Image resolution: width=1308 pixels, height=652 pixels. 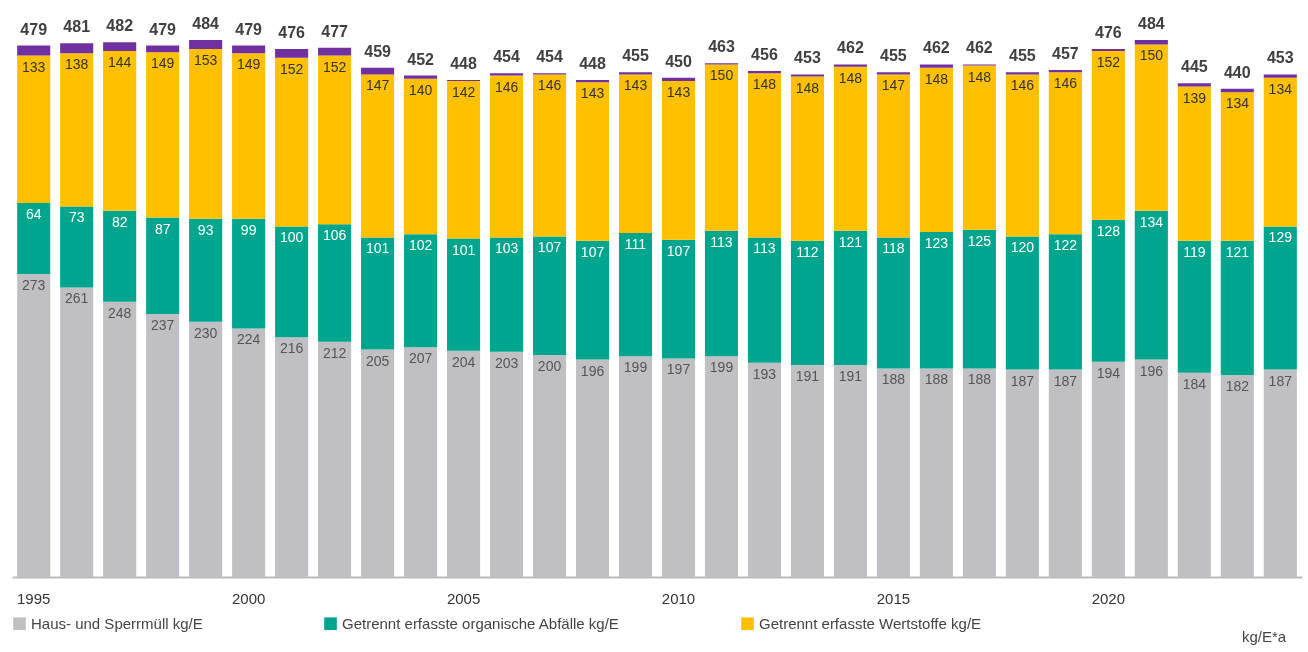 I want to click on x-tick-label: 1995, so click(x=34, y=598).